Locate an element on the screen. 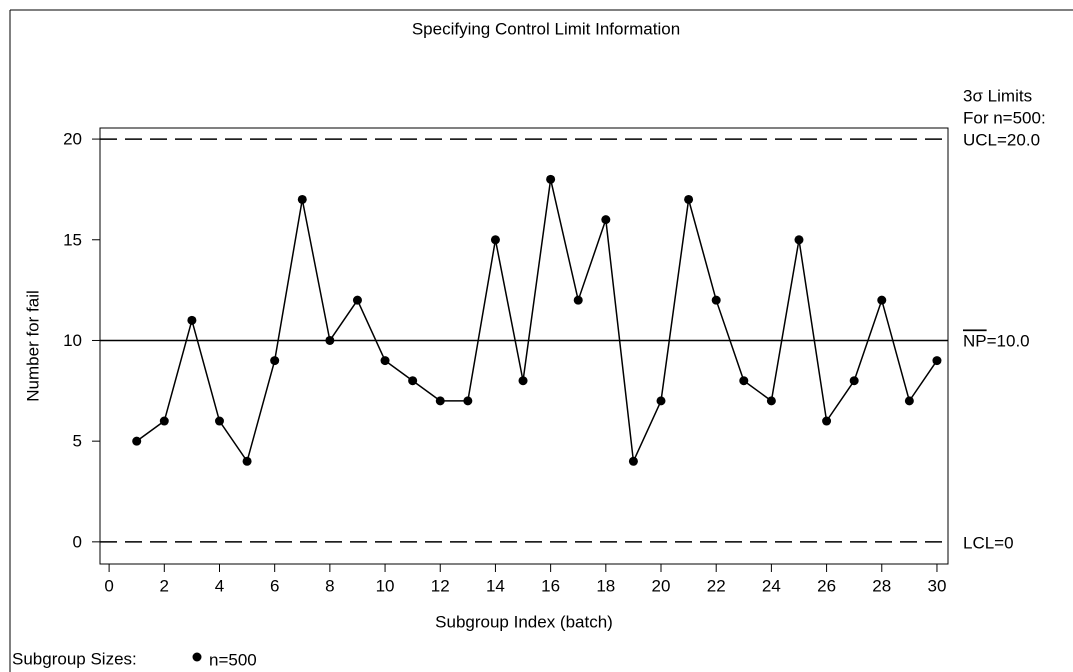 The image size is (1073, 672). center-text: =10.0 is located at coordinates (1008, 341).